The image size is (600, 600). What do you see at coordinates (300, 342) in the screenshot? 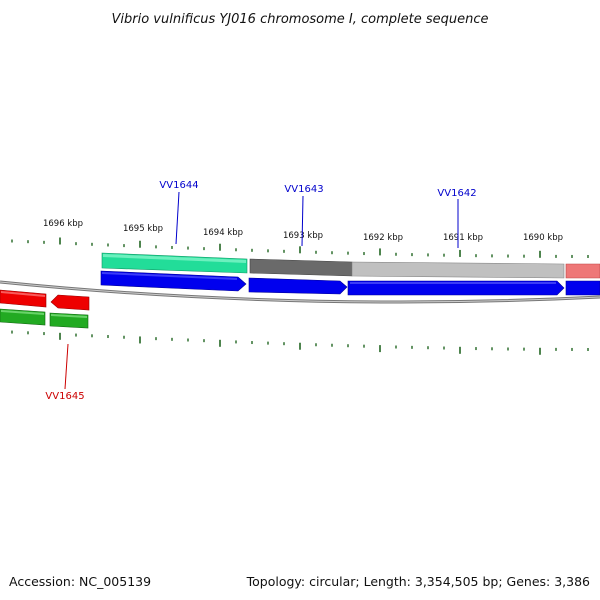
I see `inner-scale-ticks` at bounding box center [300, 342].